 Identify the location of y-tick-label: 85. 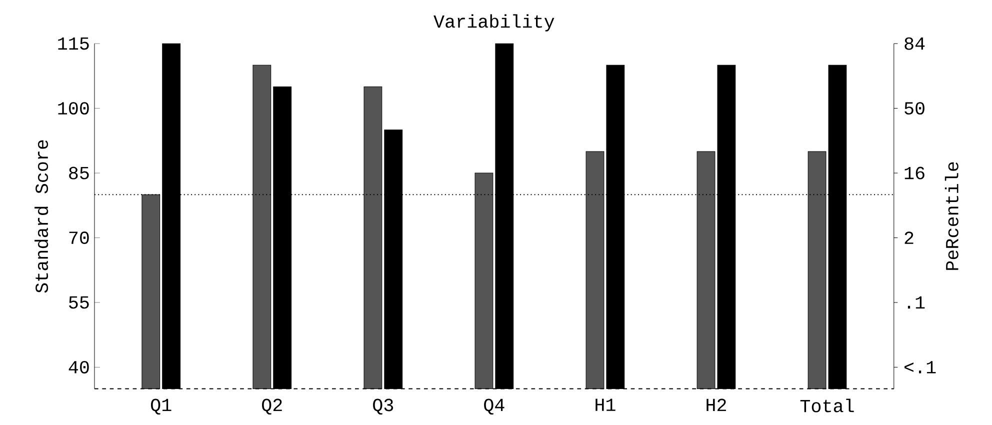
(79, 173).